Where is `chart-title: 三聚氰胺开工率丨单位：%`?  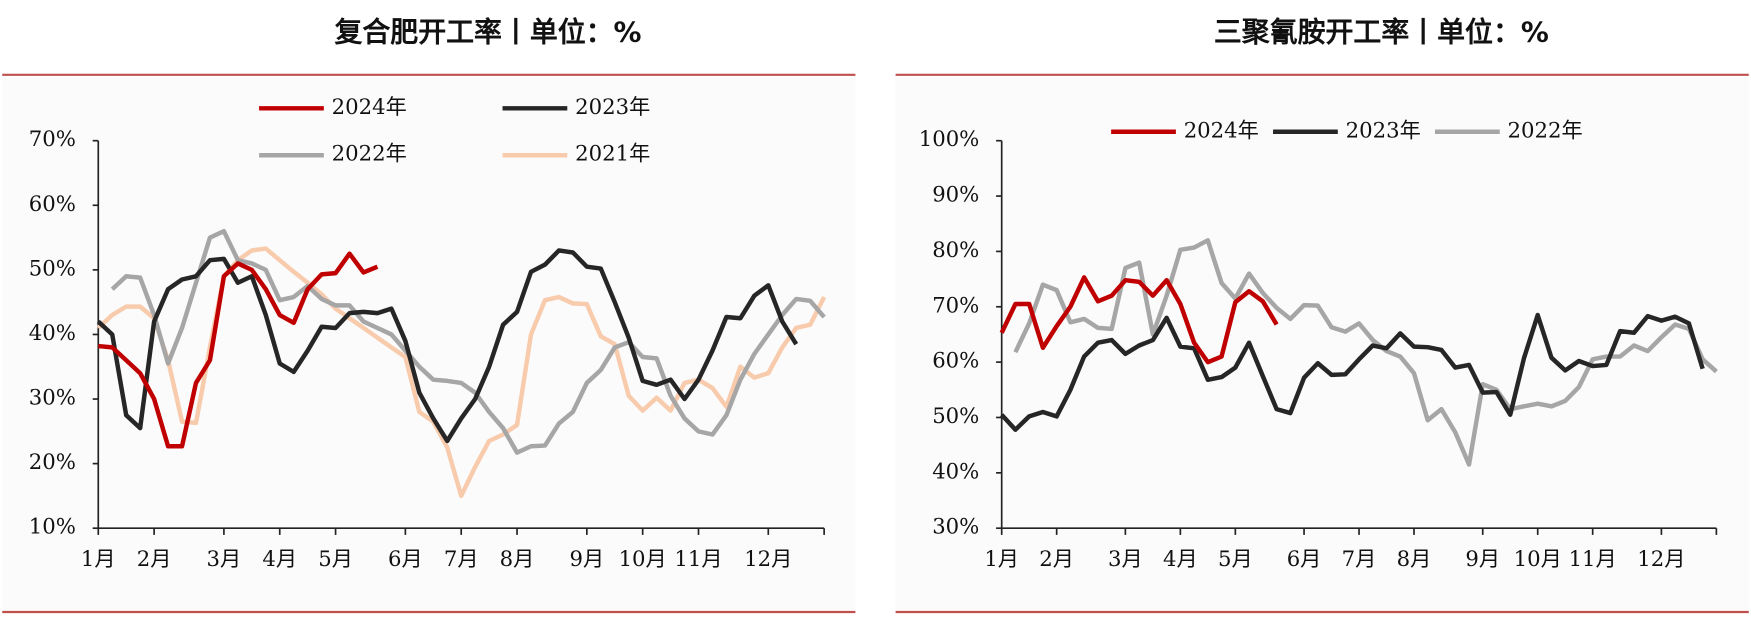
chart-title: 三聚氰胺开工率丨单位：% is located at coordinates (1381, 32).